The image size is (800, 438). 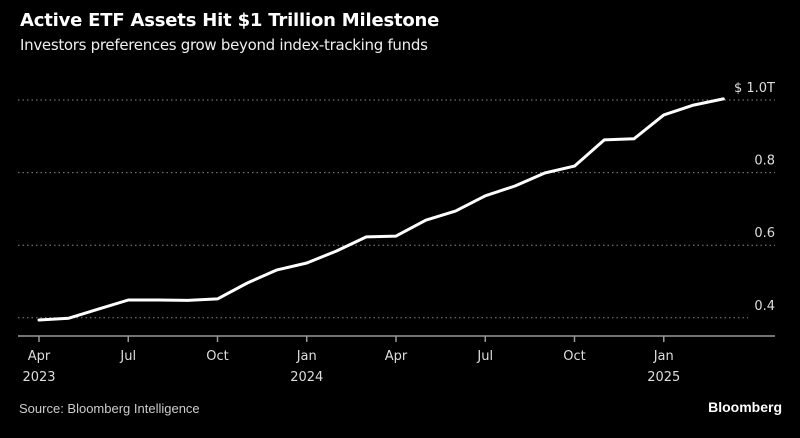 I want to click on x-tick-year-label: 2024, so click(x=306, y=377).